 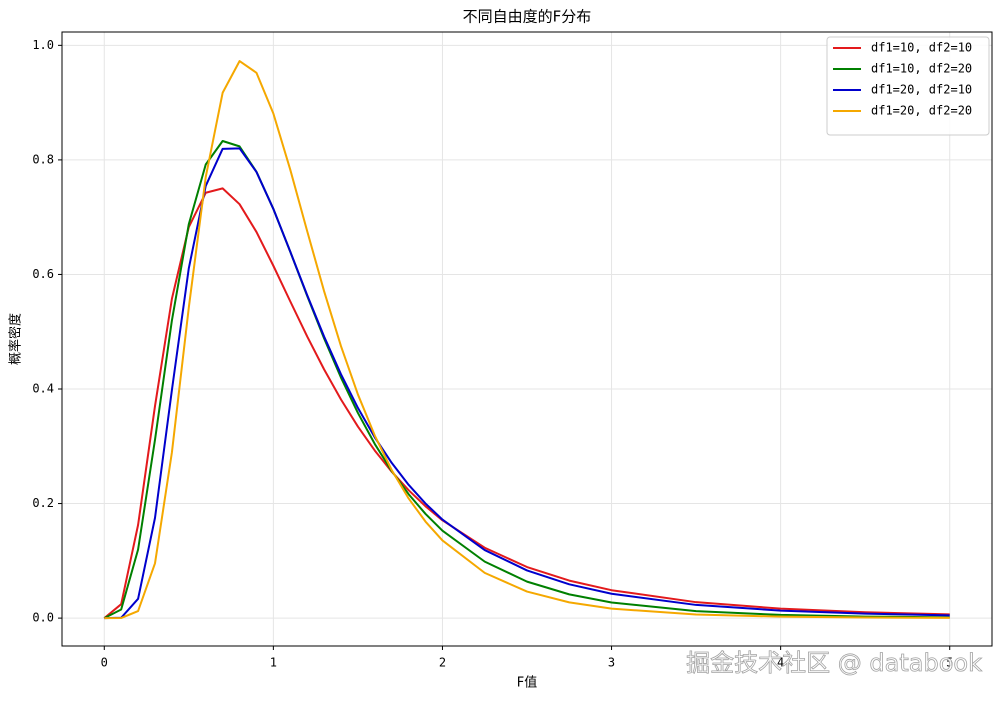 I want to click on x-tick-label: 0, so click(x=104, y=663).